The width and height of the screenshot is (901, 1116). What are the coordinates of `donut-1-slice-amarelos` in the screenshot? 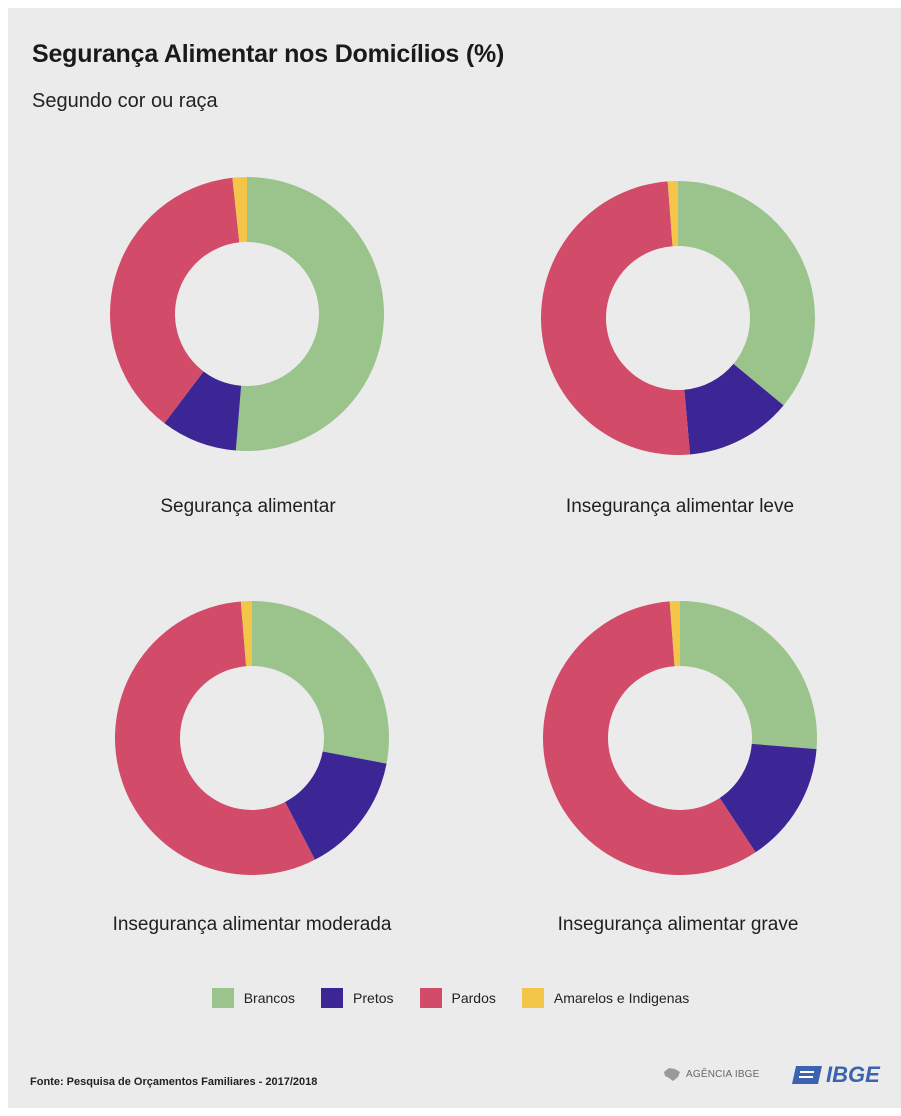 It's located at (239, 210).